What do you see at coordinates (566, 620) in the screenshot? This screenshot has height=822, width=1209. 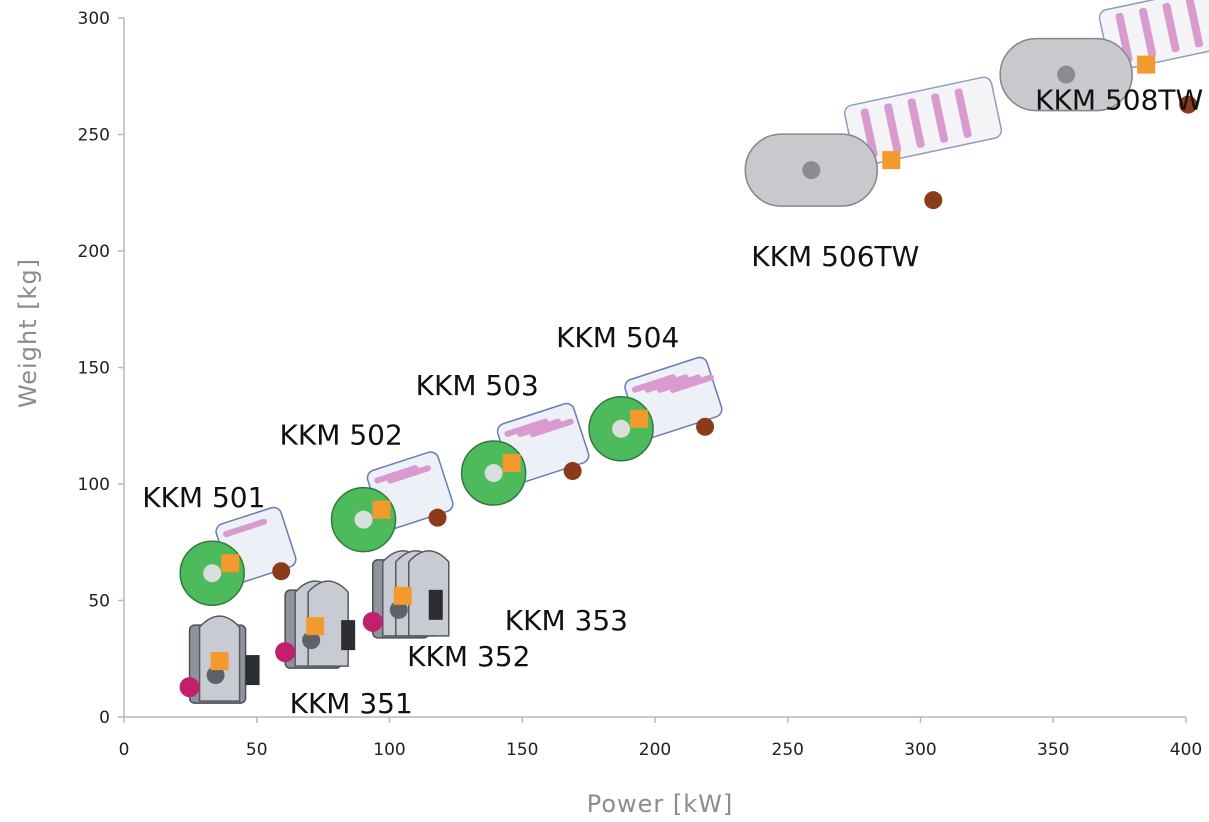 I see `point-label: KKM 353` at bounding box center [566, 620].